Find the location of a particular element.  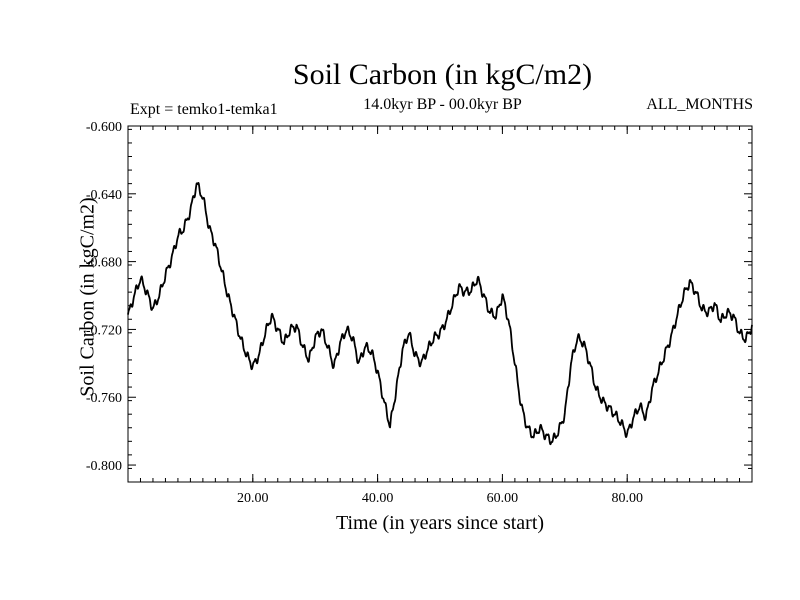

y-tick-label: -0.760 is located at coordinates (104, 398).